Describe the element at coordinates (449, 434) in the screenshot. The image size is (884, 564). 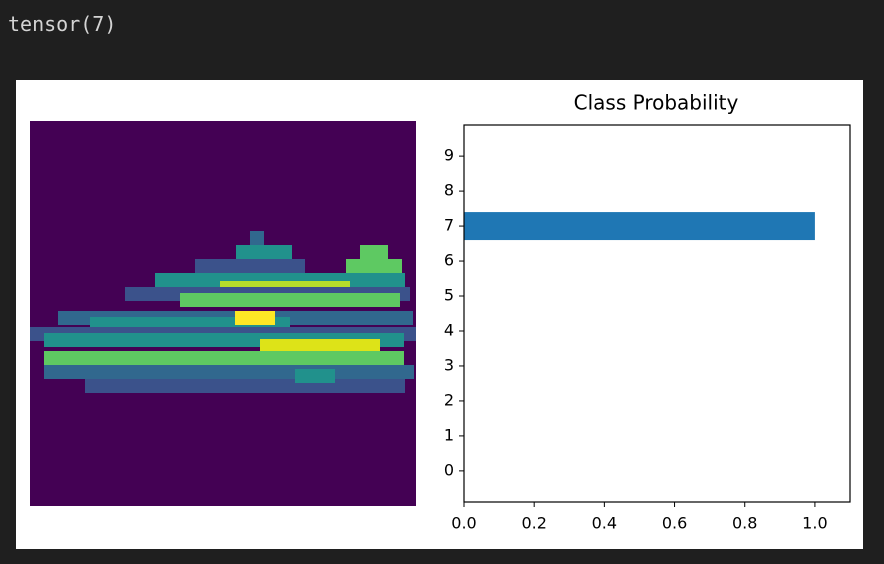
I see `y-tick-label: 1` at that location.